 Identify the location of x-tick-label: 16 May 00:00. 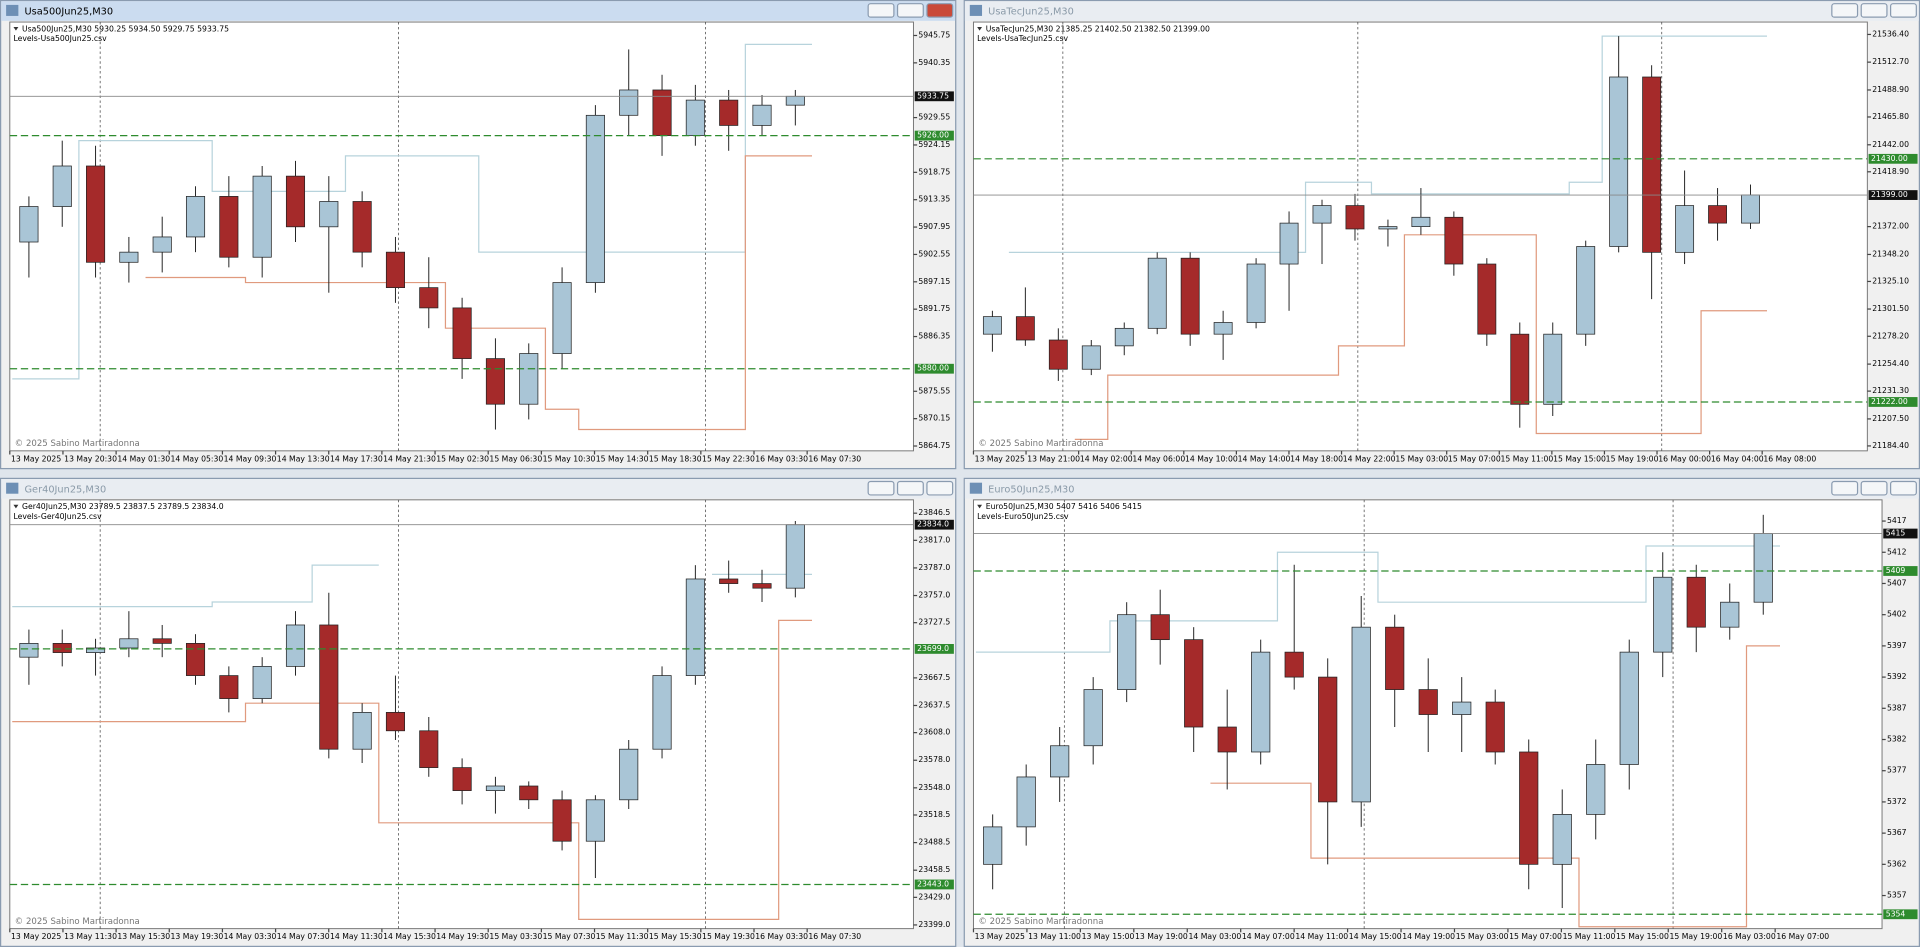
(1684, 458).